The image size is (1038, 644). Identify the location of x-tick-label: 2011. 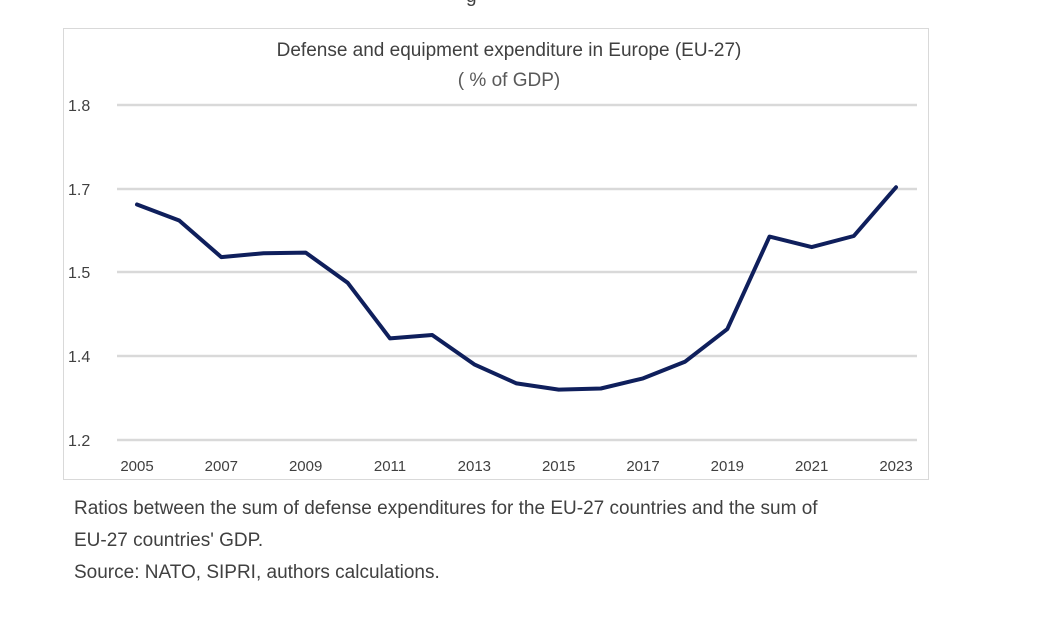
(390, 466).